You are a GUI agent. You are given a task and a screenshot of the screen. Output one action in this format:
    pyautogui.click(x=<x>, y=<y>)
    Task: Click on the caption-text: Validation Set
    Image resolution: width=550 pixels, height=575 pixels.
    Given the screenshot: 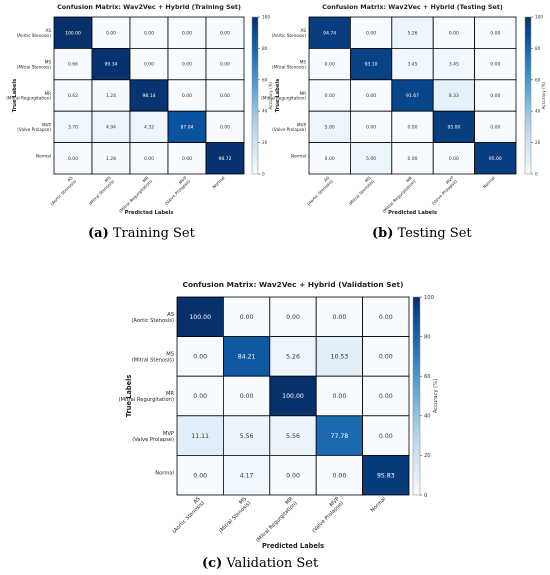 What is the action you would take?
    pyautogui.click(x=272, y=563)
    